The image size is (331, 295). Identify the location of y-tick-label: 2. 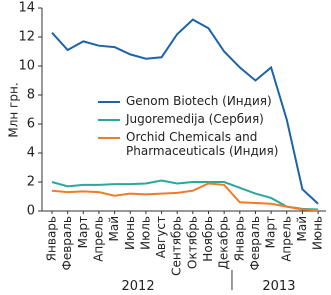
(31, 182).